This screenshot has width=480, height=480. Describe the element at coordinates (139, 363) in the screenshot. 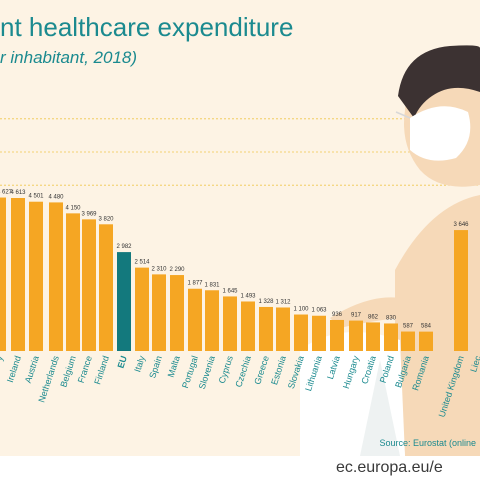

I see `category-label-italy: Italy` at that location.